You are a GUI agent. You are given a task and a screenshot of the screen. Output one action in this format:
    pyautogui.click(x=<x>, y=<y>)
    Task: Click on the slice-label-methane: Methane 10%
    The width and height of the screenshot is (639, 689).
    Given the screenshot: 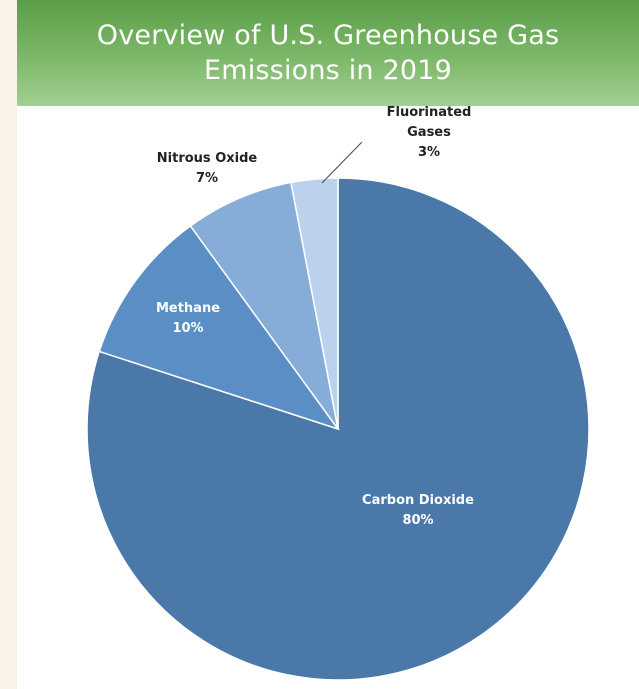 What is the action you would take?
    pyautogui.click(x=188, y=318)
    